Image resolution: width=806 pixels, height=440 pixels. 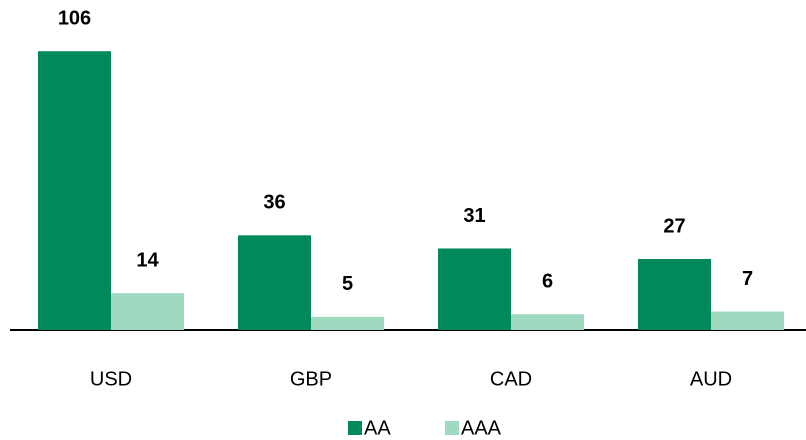 What do you see at coordinates (311, 379) in the screenshot?
I see `x-tick-label: GBP` at bounding box center [311, 379].